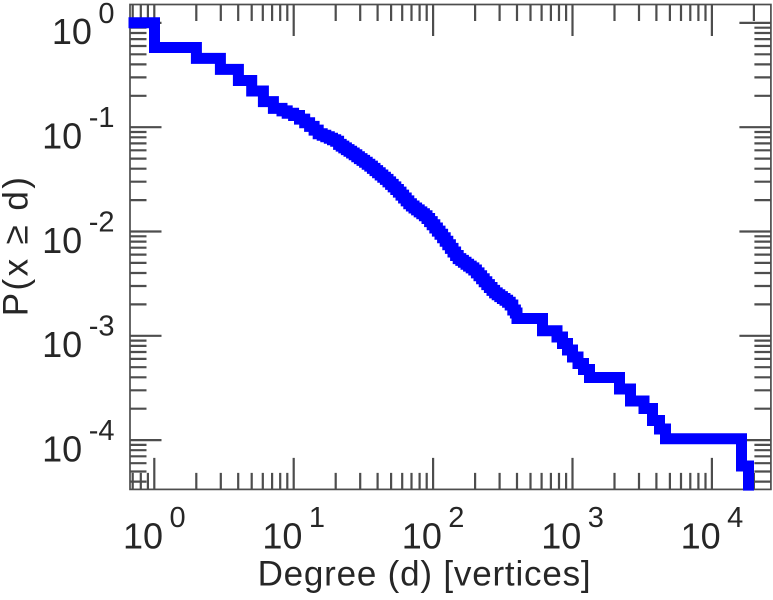 This screenshot has height=600, width=773. What do you see at coordinates (18, 245) in the screenshot?
I see `svg-text: P(x ≥ d)` at bounding box center [18, 245].